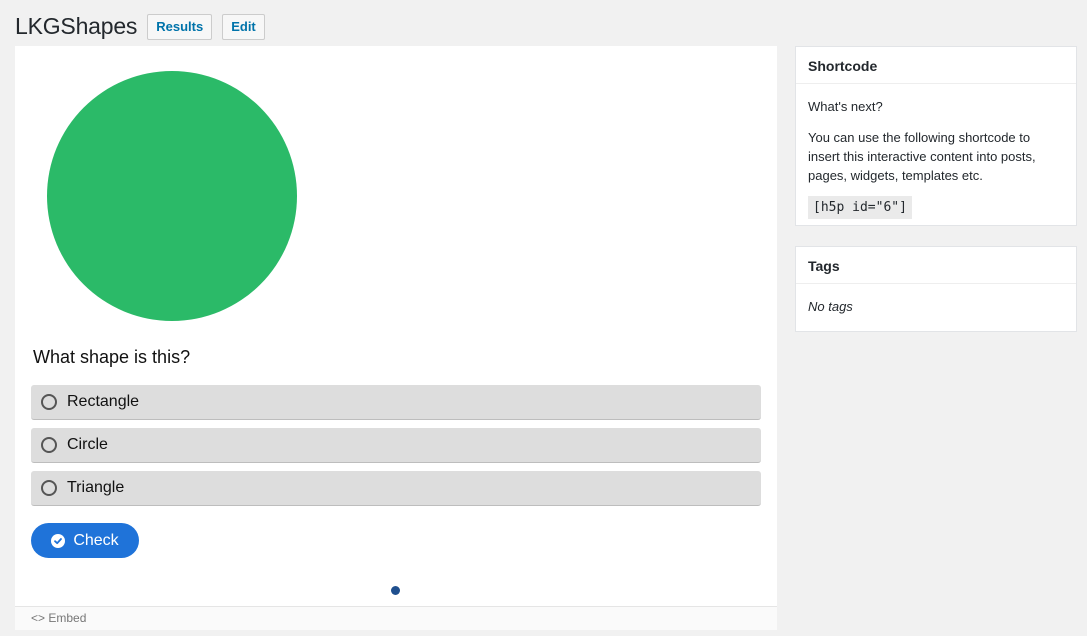 This screenshot has width=1087, height=636. Describe the element at coordinates (936, 65) in the screenshot. I see `shortcode-box-title: Shortcode` at that location.